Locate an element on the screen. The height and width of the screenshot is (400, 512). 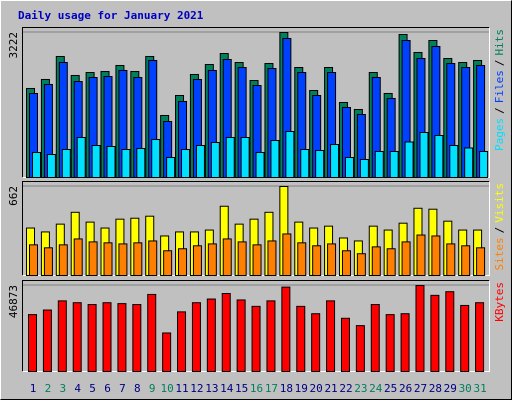
y-tick-label: 3222 is located at coordinates (13, 45).